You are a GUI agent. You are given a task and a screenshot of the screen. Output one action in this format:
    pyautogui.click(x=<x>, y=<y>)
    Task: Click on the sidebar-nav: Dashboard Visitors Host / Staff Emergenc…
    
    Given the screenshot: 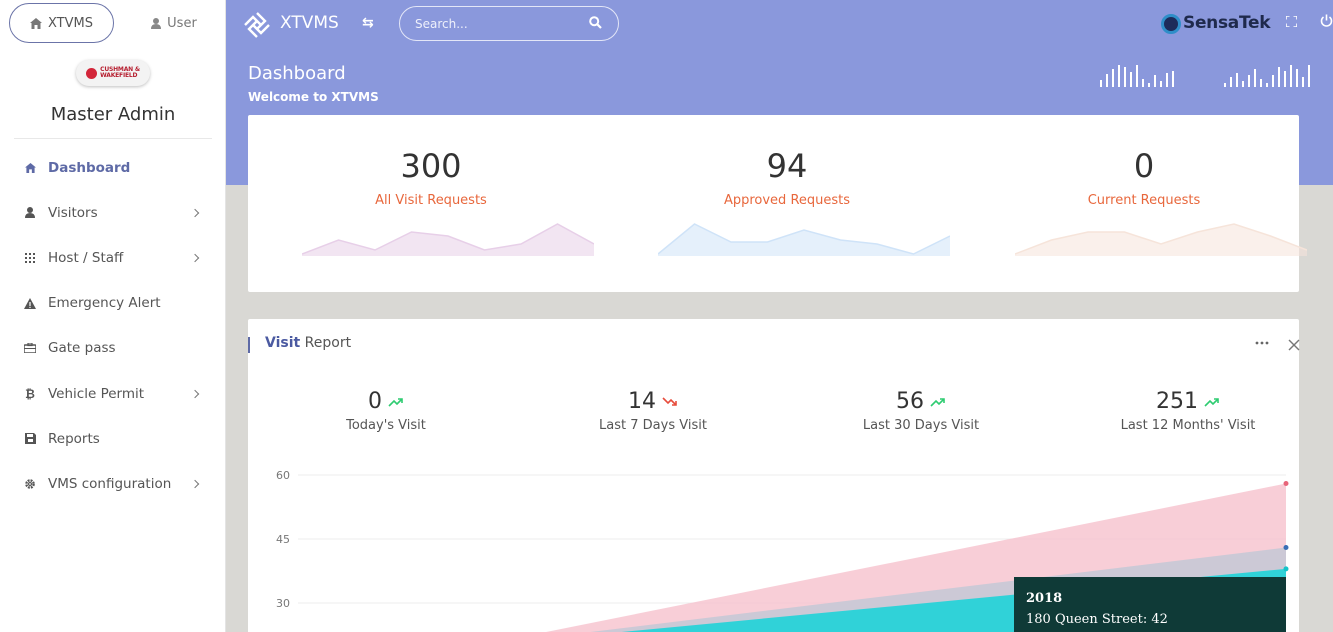 What is the action you would take?
    pyautogui.click(x=113, y=326)
    